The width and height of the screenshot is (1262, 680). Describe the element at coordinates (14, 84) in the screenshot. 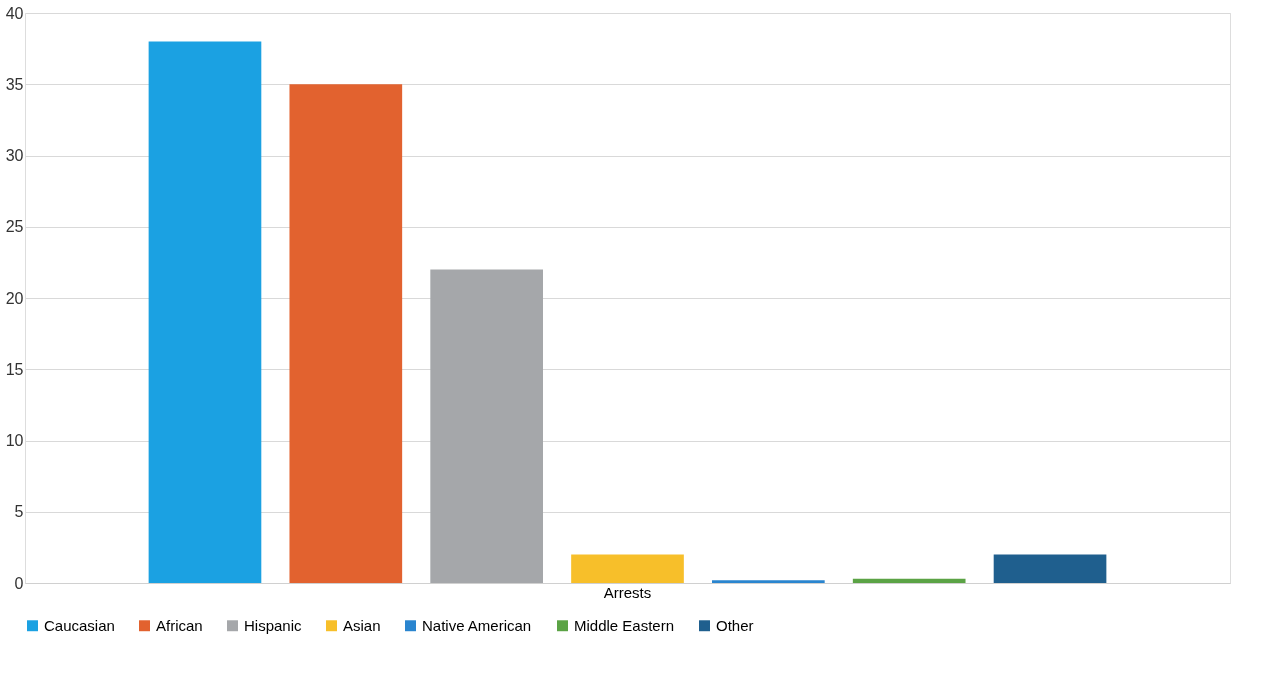

I see `y-tick-label: 35` at that location.